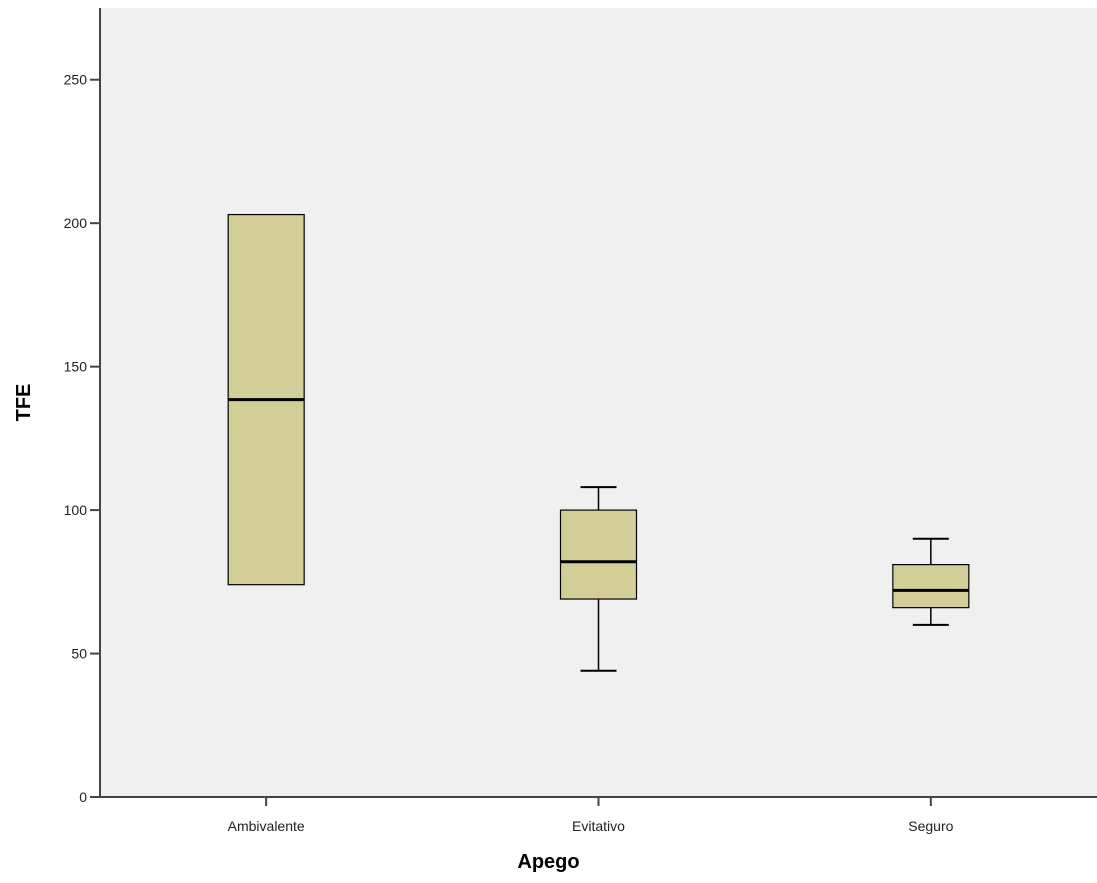  Describe the element at coordinates (598, 826) in the screenshot. I see `x-tick-label-evitativo: Evitativo` at that location.